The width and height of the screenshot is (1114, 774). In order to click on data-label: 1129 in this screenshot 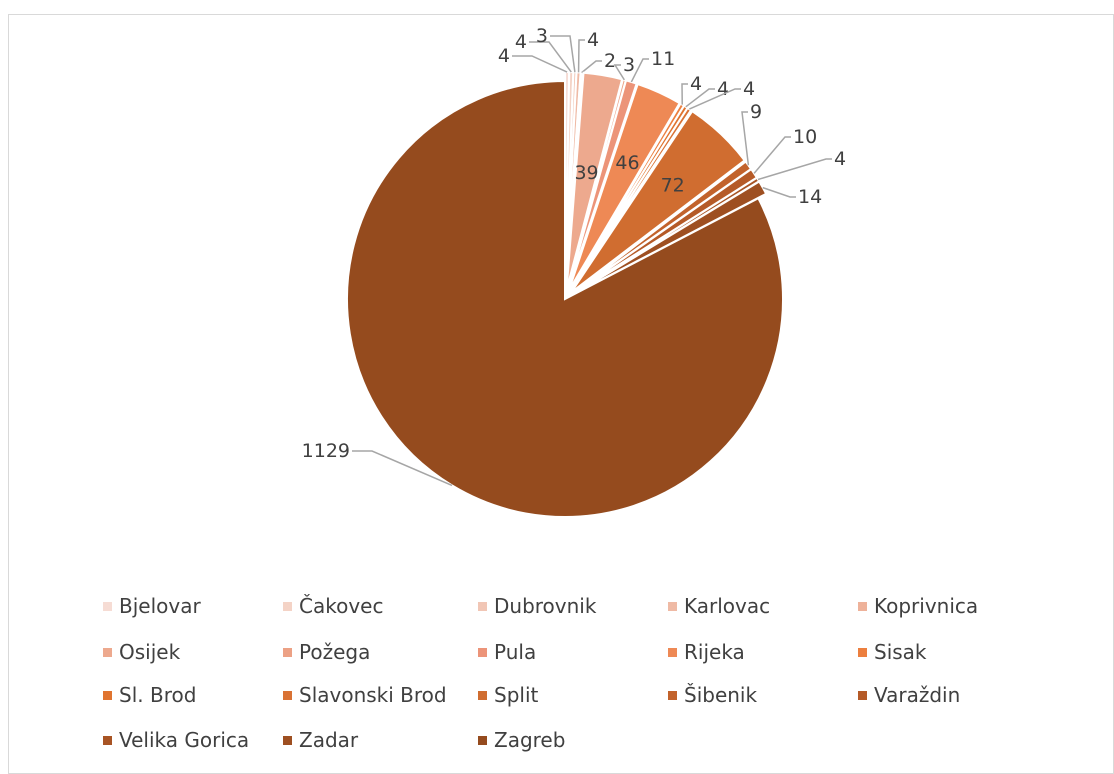, I will do `click(326, 451)`.